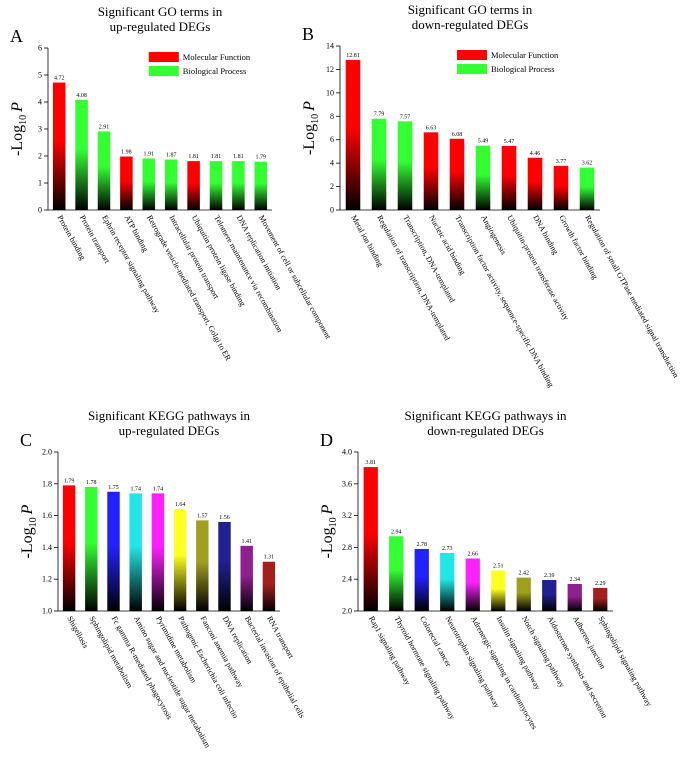 The image size is (688, 781). I want to click on panel-letter: A, so click(16, 36).